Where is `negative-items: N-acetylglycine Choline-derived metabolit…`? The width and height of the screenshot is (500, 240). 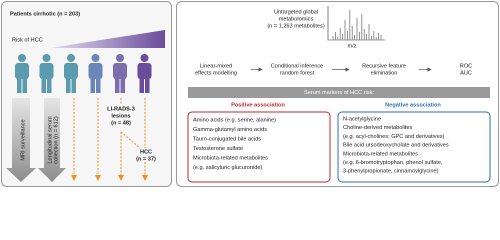 negative-items: N-acetylglycine Choline-derived metabolit… is located at coordinates (396, 145).